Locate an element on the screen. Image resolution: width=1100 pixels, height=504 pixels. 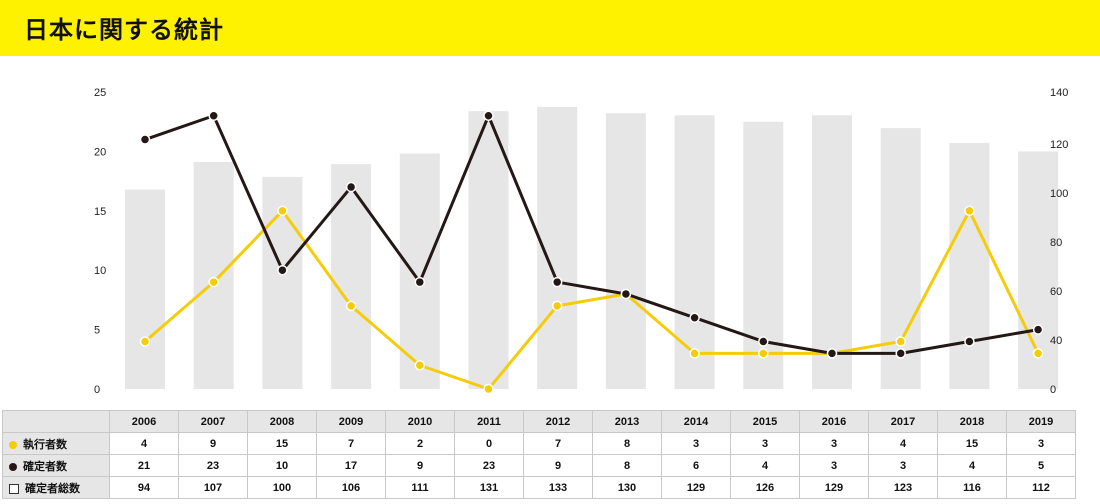
y-right-tick: 60 is located at coordinates (1056, 292).